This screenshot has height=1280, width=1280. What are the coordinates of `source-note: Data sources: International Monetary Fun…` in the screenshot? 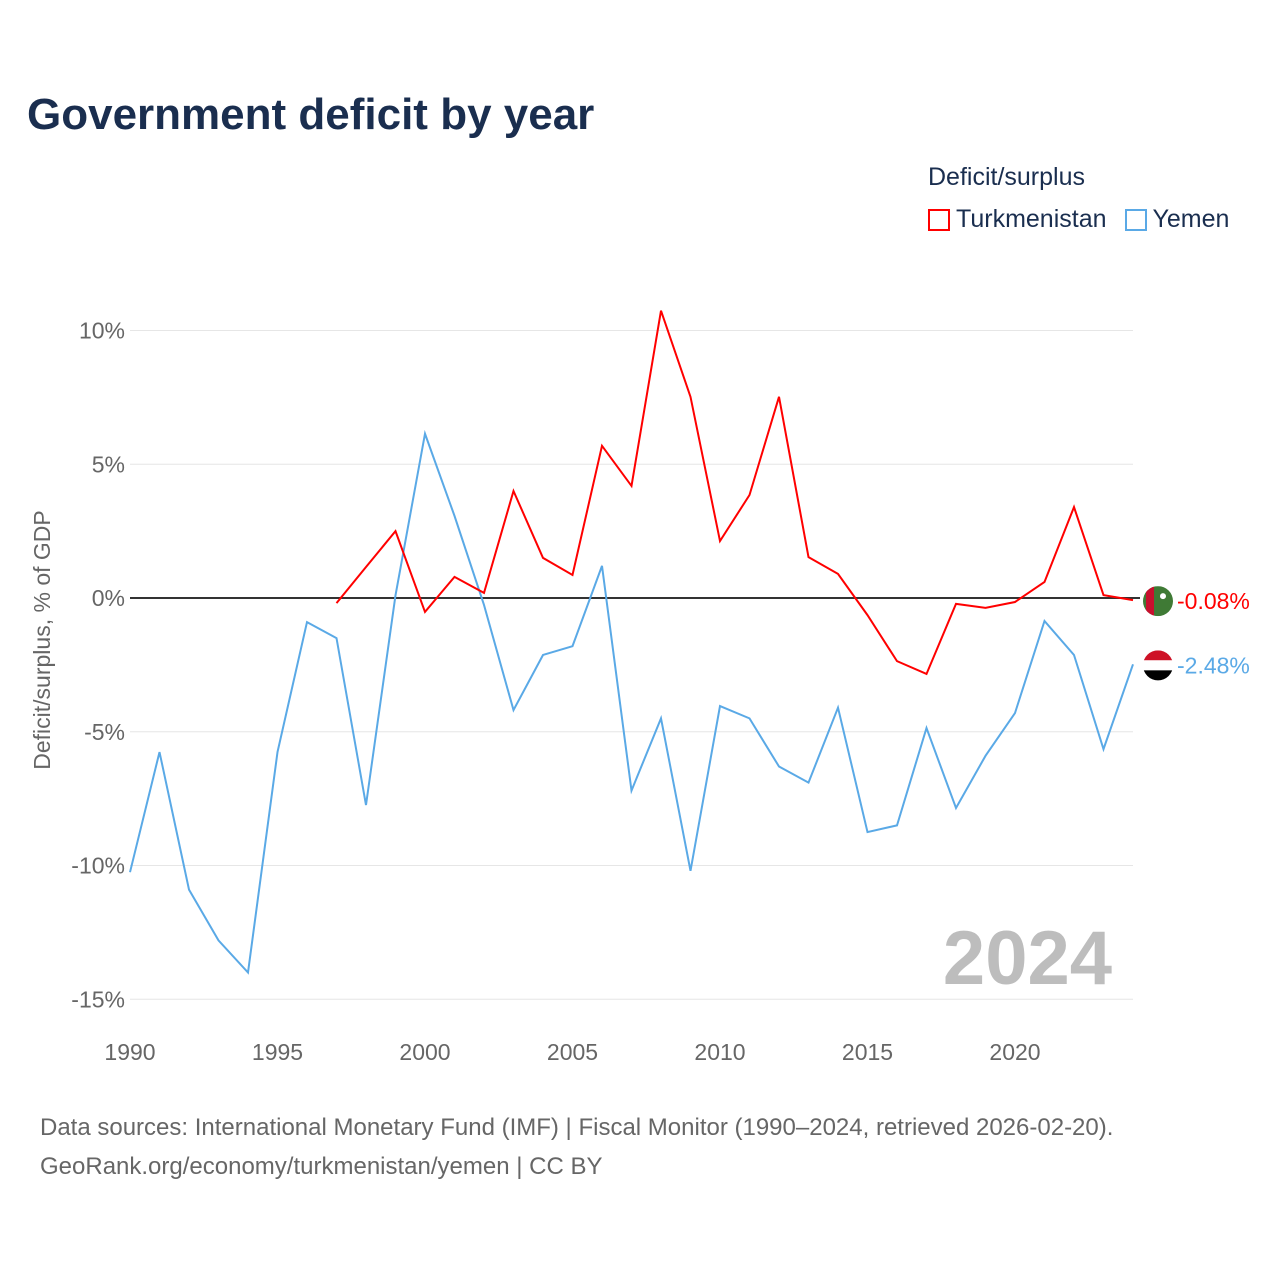 It's located at (576, 1147).